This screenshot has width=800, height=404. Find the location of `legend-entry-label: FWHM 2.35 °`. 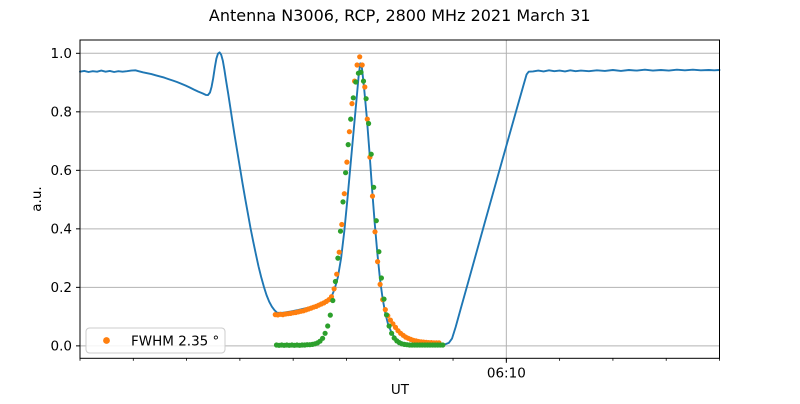

legend-entry-label: FWHM 2.35 ° is located at coordinates (175, 342).